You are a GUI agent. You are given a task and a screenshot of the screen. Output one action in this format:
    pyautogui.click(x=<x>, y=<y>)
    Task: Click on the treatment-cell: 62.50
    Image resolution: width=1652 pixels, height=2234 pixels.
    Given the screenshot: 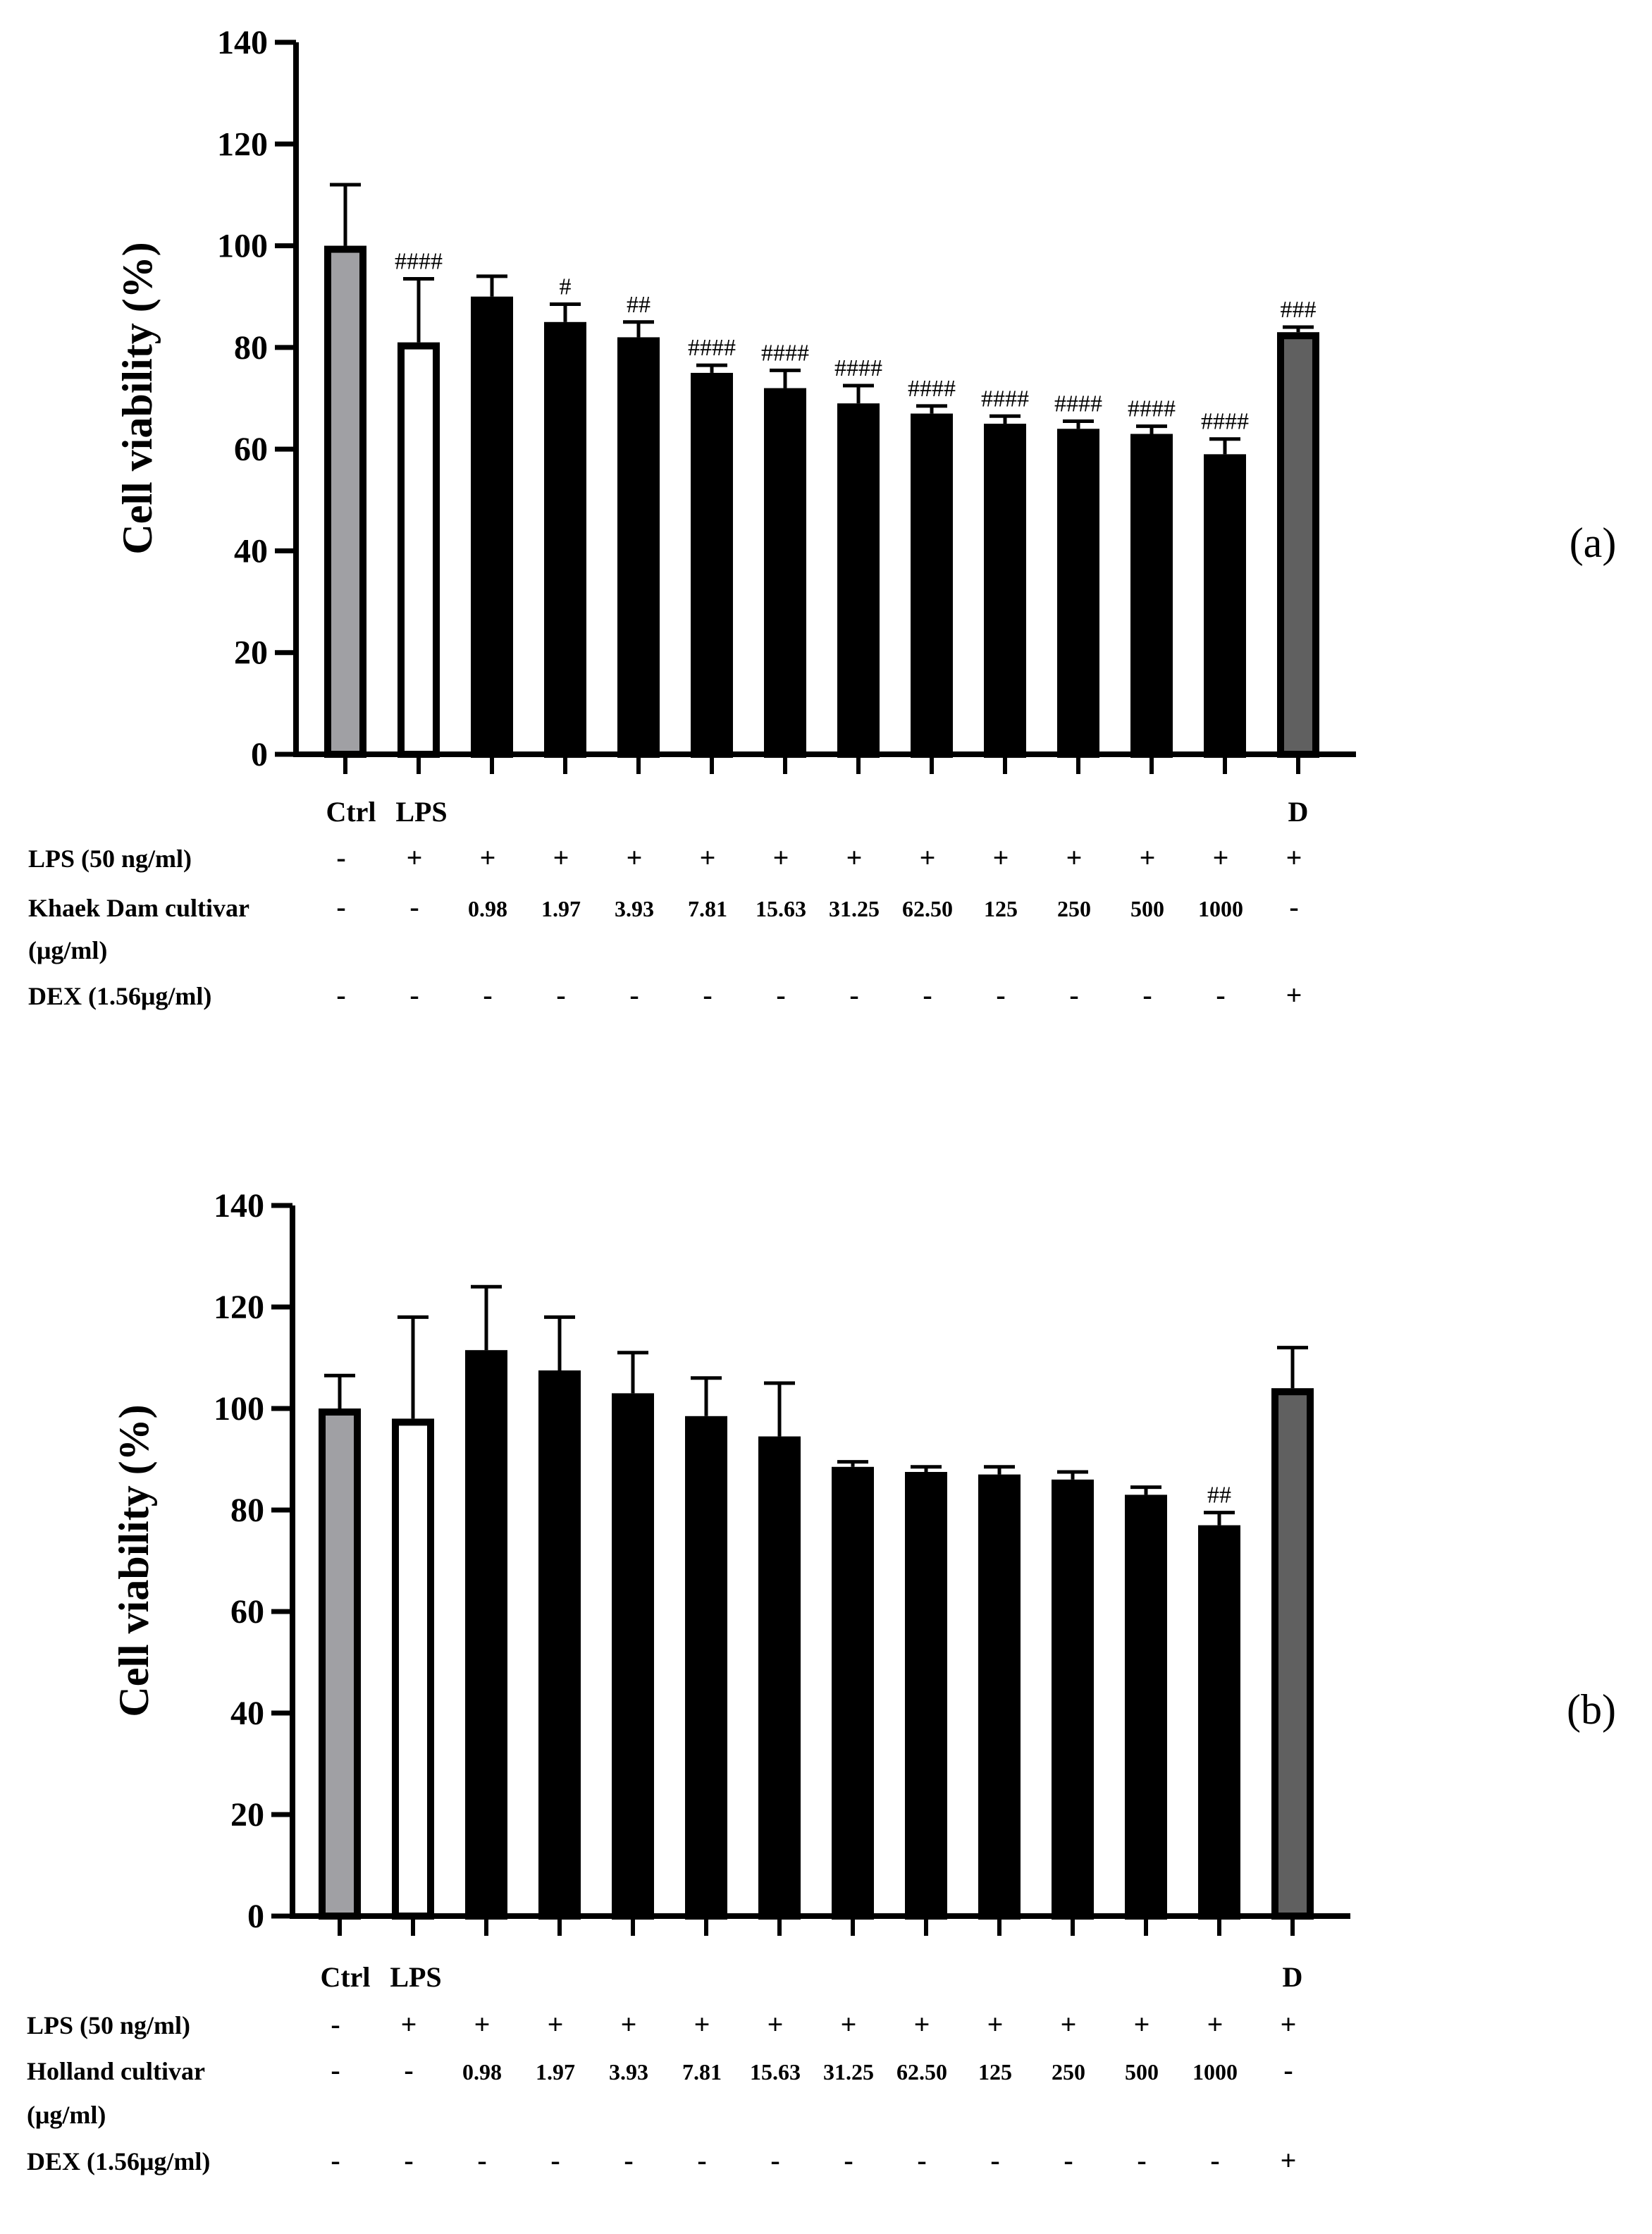 What is the action you would take?
    pyautogui.click(x=927, y=908)
    